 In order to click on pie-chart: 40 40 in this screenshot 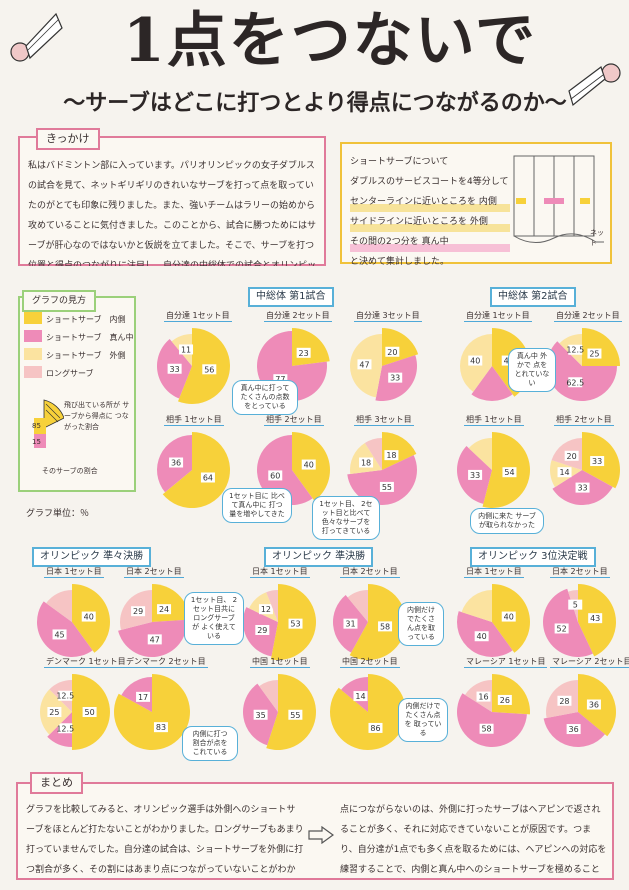, I will do `click(493, 620)`.